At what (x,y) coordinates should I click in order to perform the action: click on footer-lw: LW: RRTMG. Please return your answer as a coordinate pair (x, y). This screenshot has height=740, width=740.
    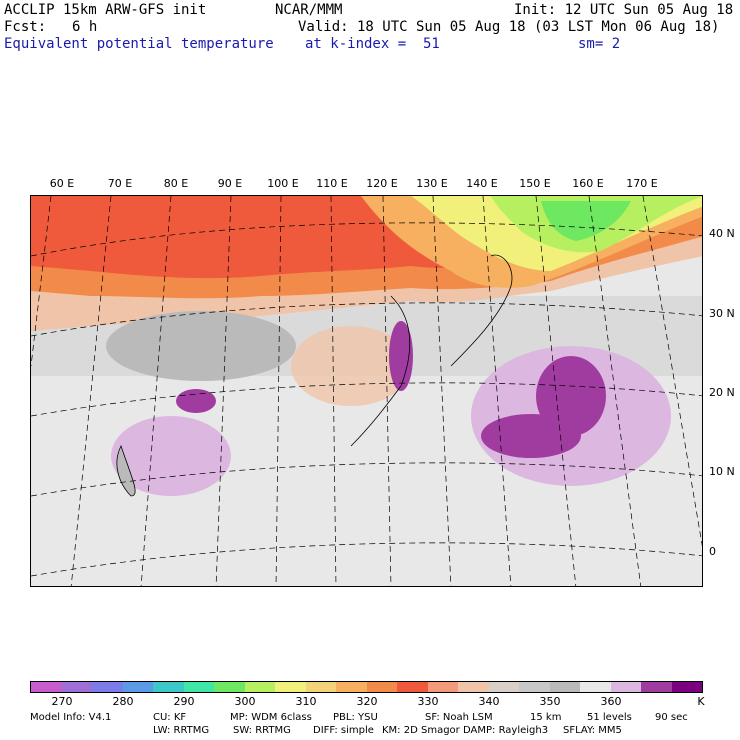
    Looking at the image, I should click on (181, 730).